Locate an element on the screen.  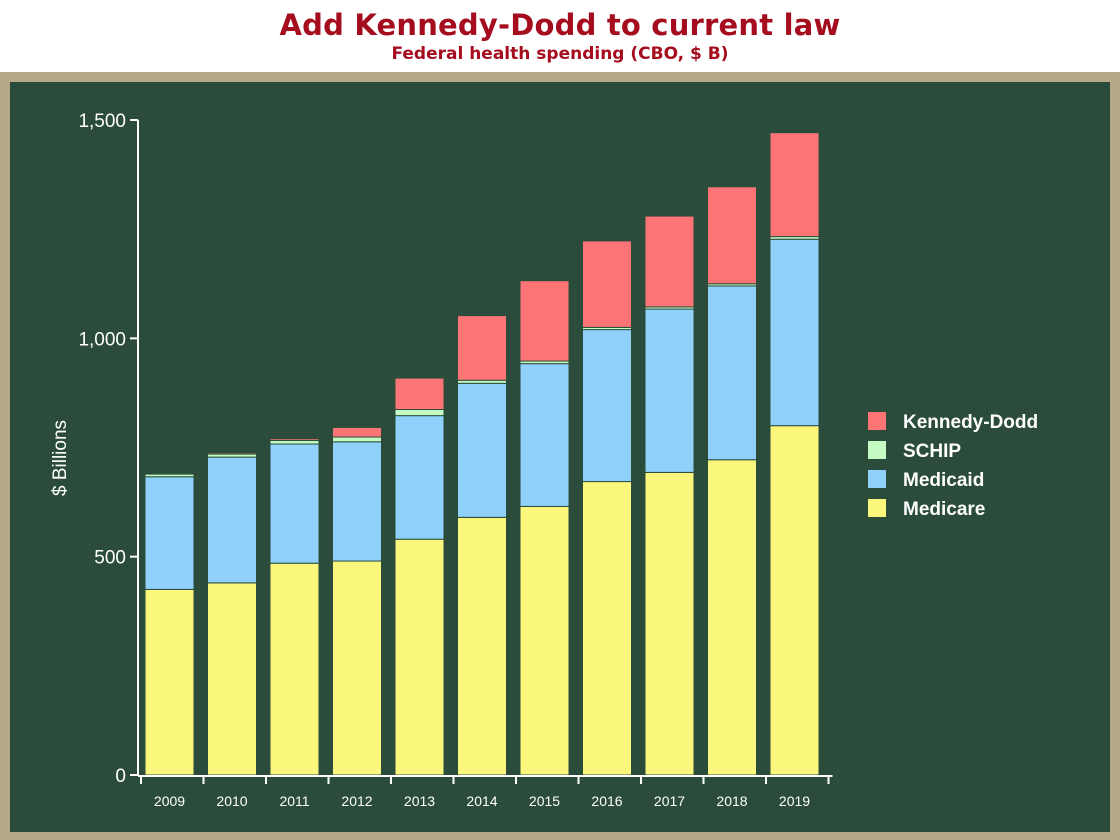
x-tick-label: 2016 is located at coordinates (606, 801).